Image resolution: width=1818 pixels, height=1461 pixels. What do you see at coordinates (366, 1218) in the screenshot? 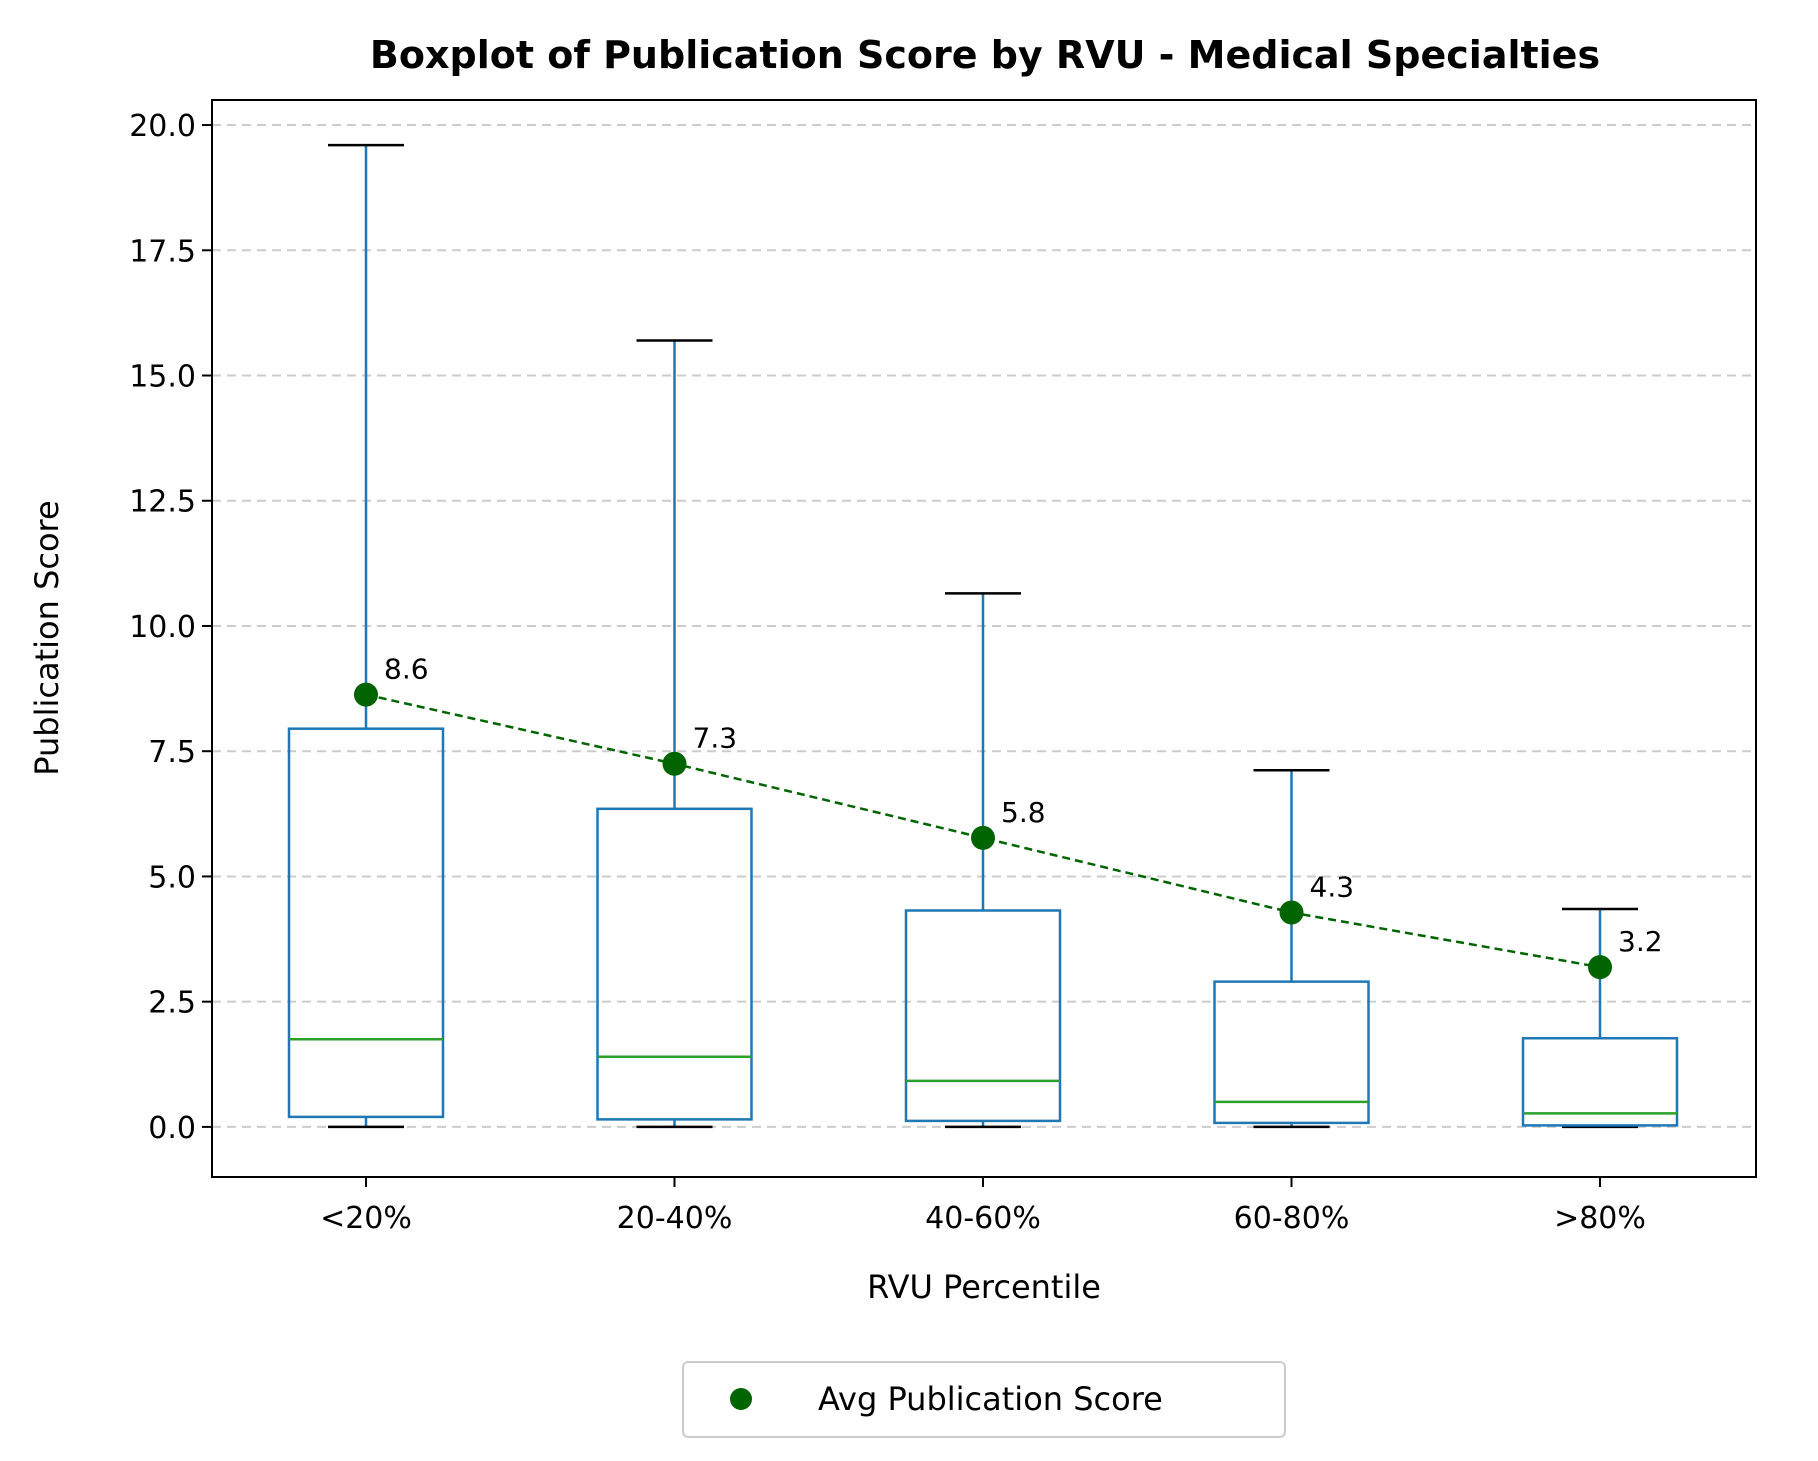
I see `x-tick-label: <20%` at bounding box center [366, 1218].